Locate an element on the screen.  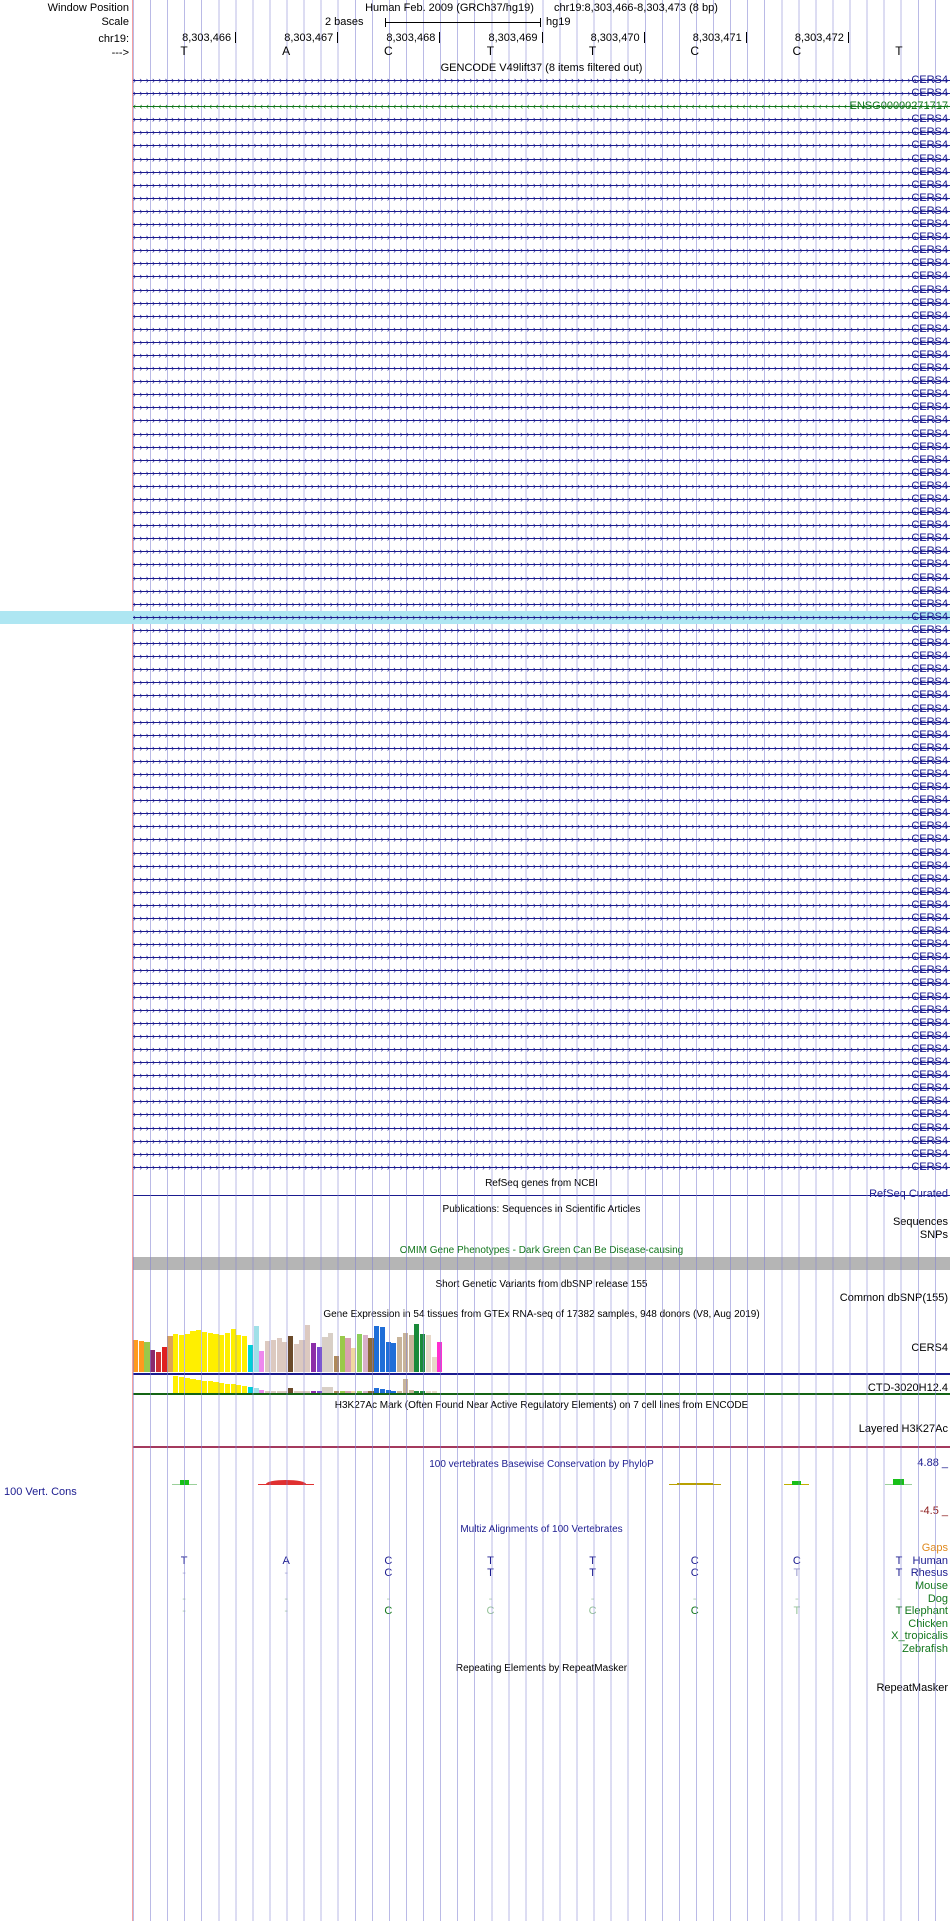
species-label: Zebrafish is located at coordinates (925, 1649).